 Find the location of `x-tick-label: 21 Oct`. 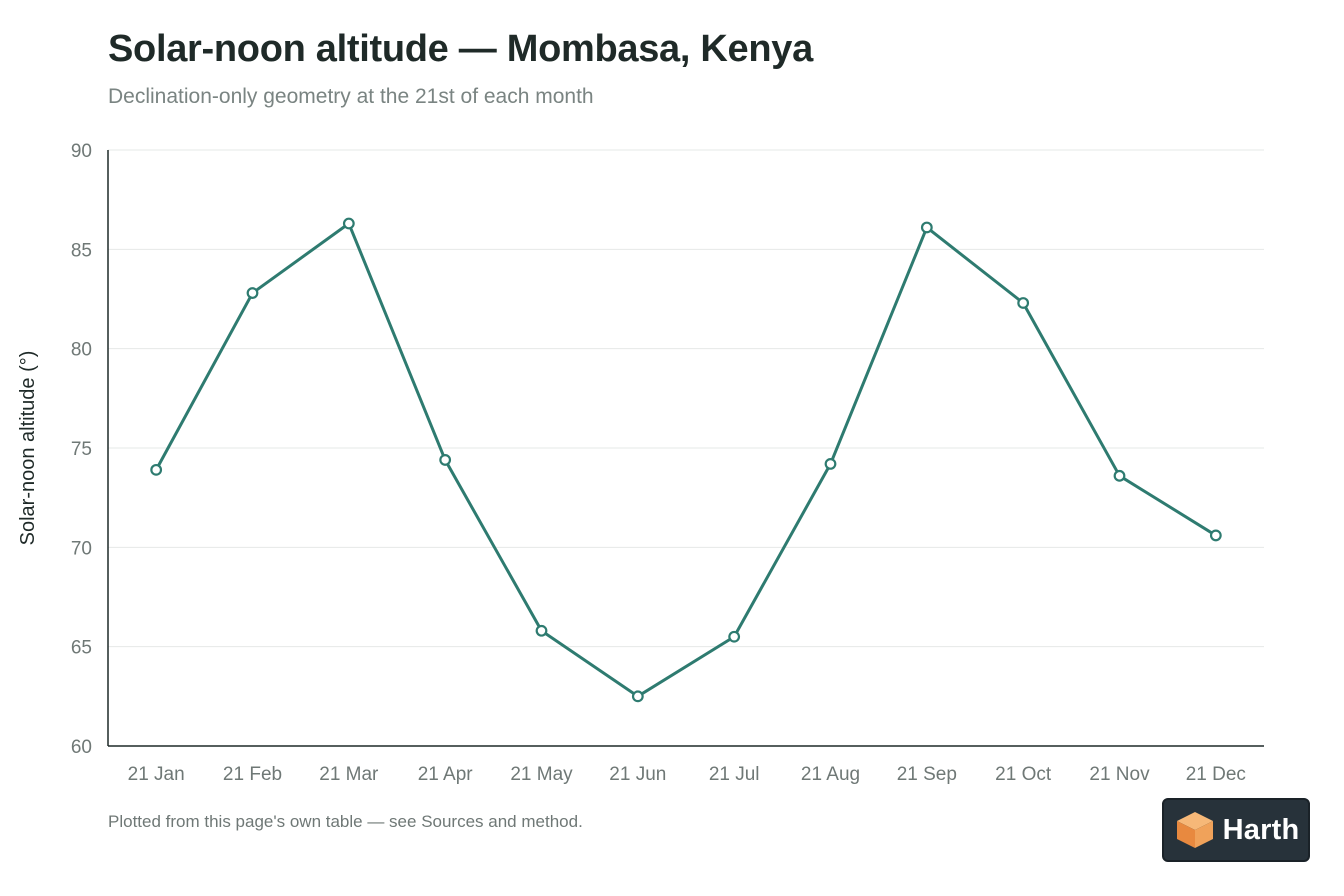

x-tick-label: 21 Oct is located at coordinates (1023, 774).